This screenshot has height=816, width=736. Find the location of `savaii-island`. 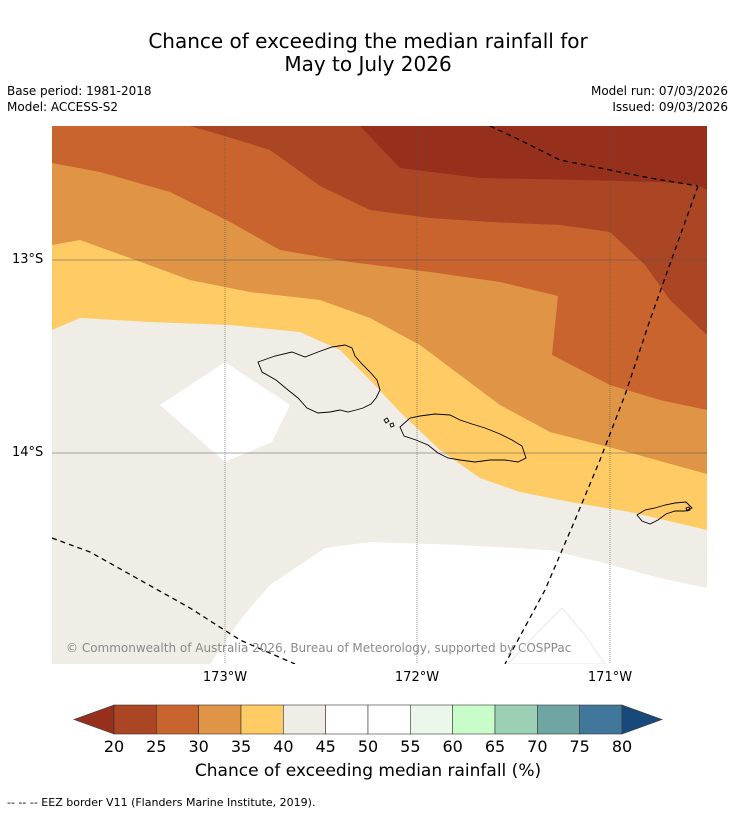

savaii-island is located at coordinates (319, 379).